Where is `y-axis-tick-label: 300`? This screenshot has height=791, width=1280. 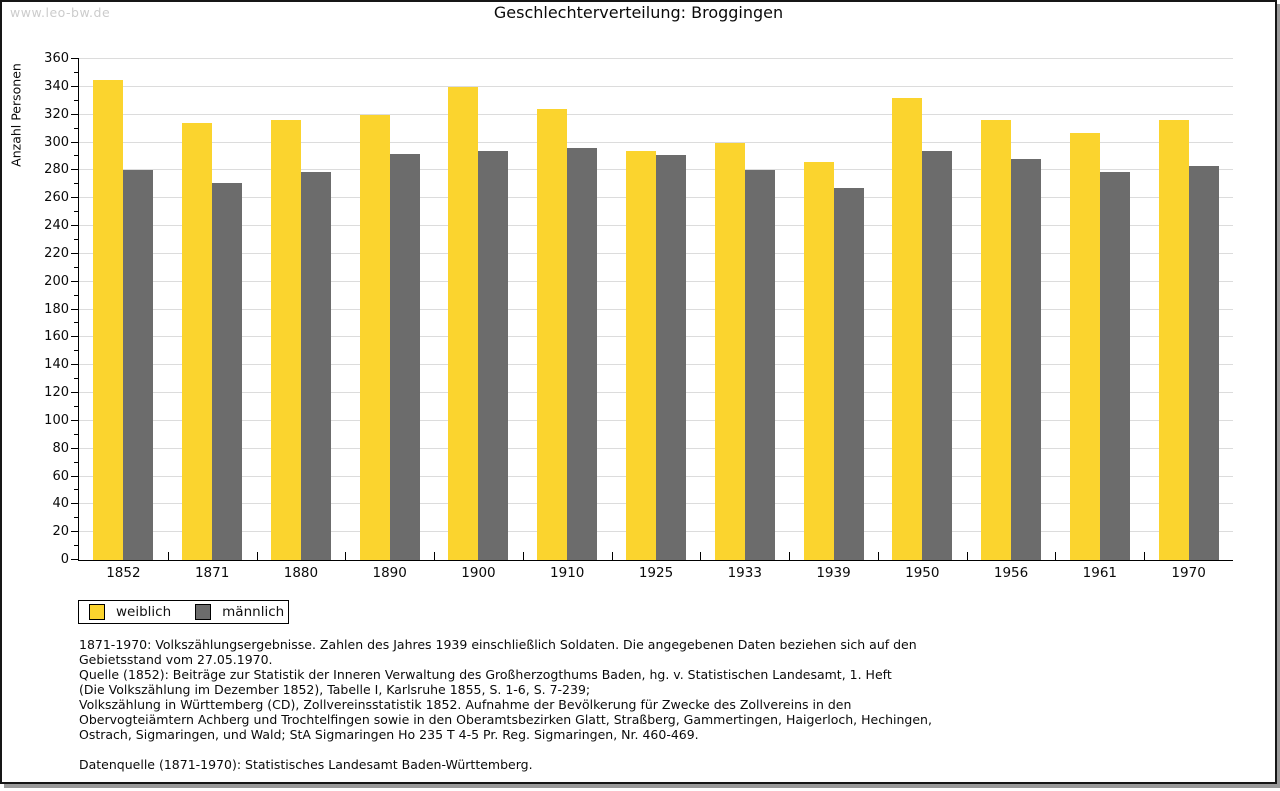
y-axis-tick-label: 300 is located at coordinates (56, 142).